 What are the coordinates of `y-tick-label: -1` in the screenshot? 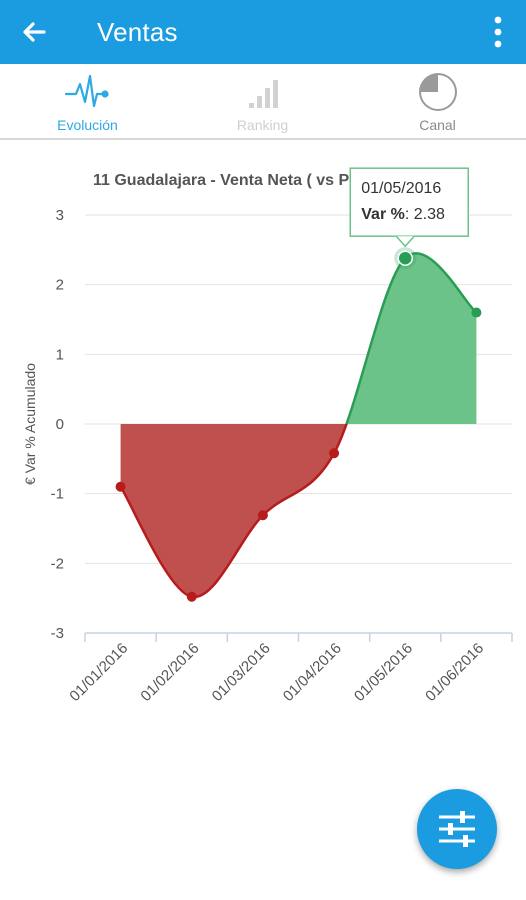 It's located at (57, 494).